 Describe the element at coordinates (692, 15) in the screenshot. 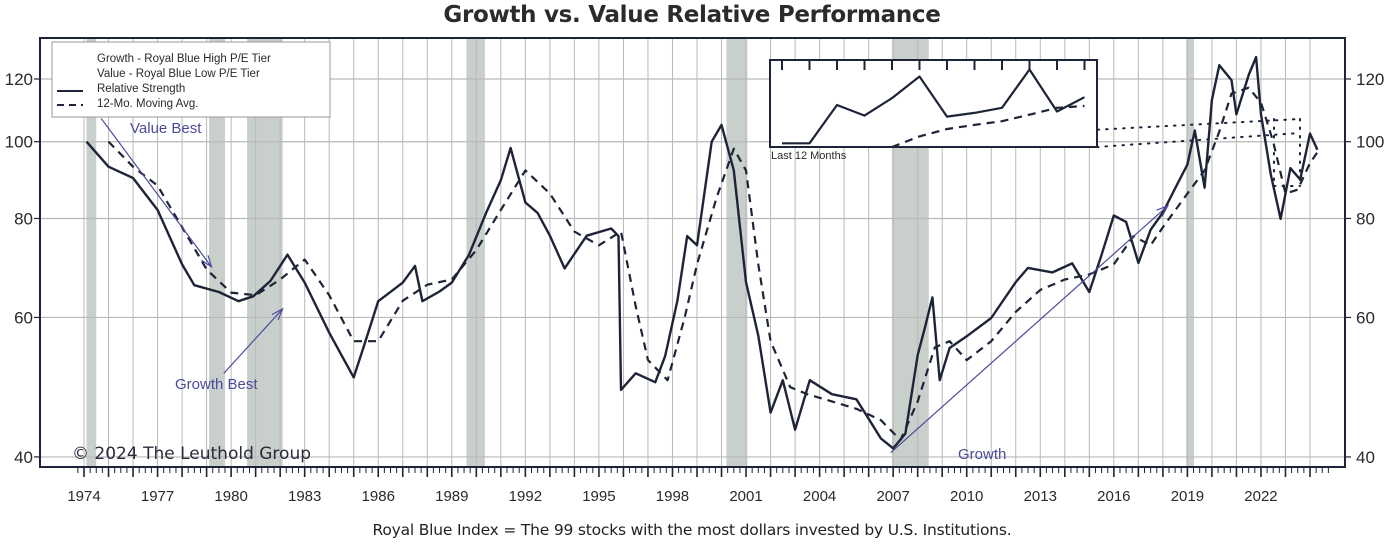

I see `chart-title: Growth vs. Value Relative Performance` at that location.